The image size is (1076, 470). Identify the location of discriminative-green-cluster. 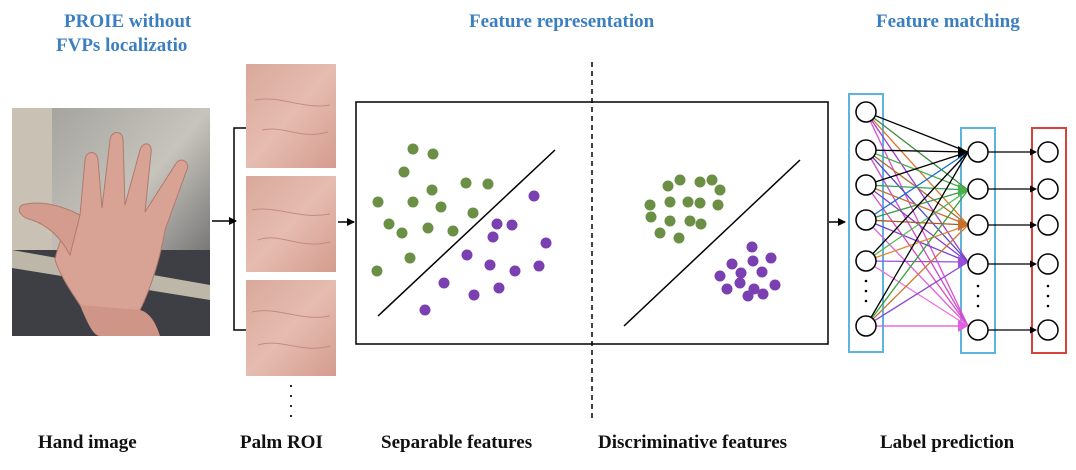
(685, 209).